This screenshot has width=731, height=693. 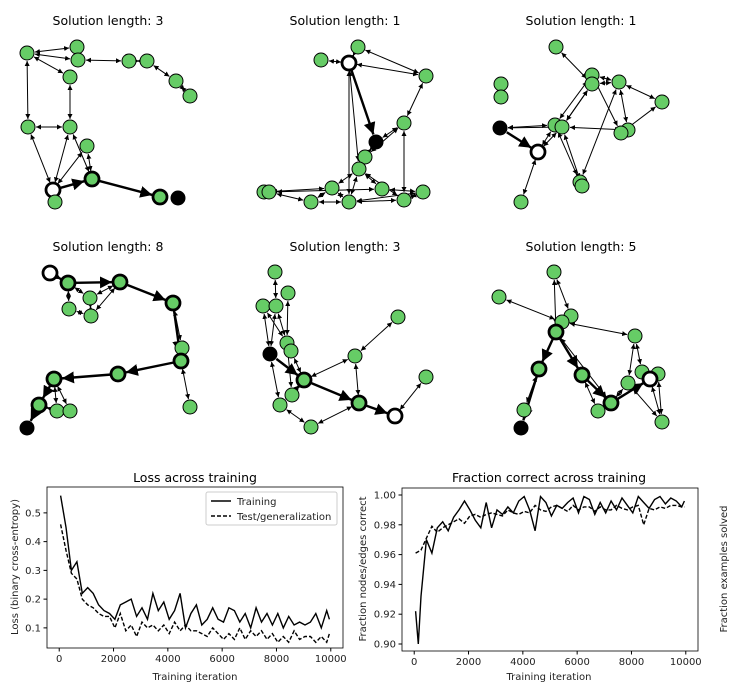 I want to click on x-tick-label: 8000, so click(x=631, y=662).